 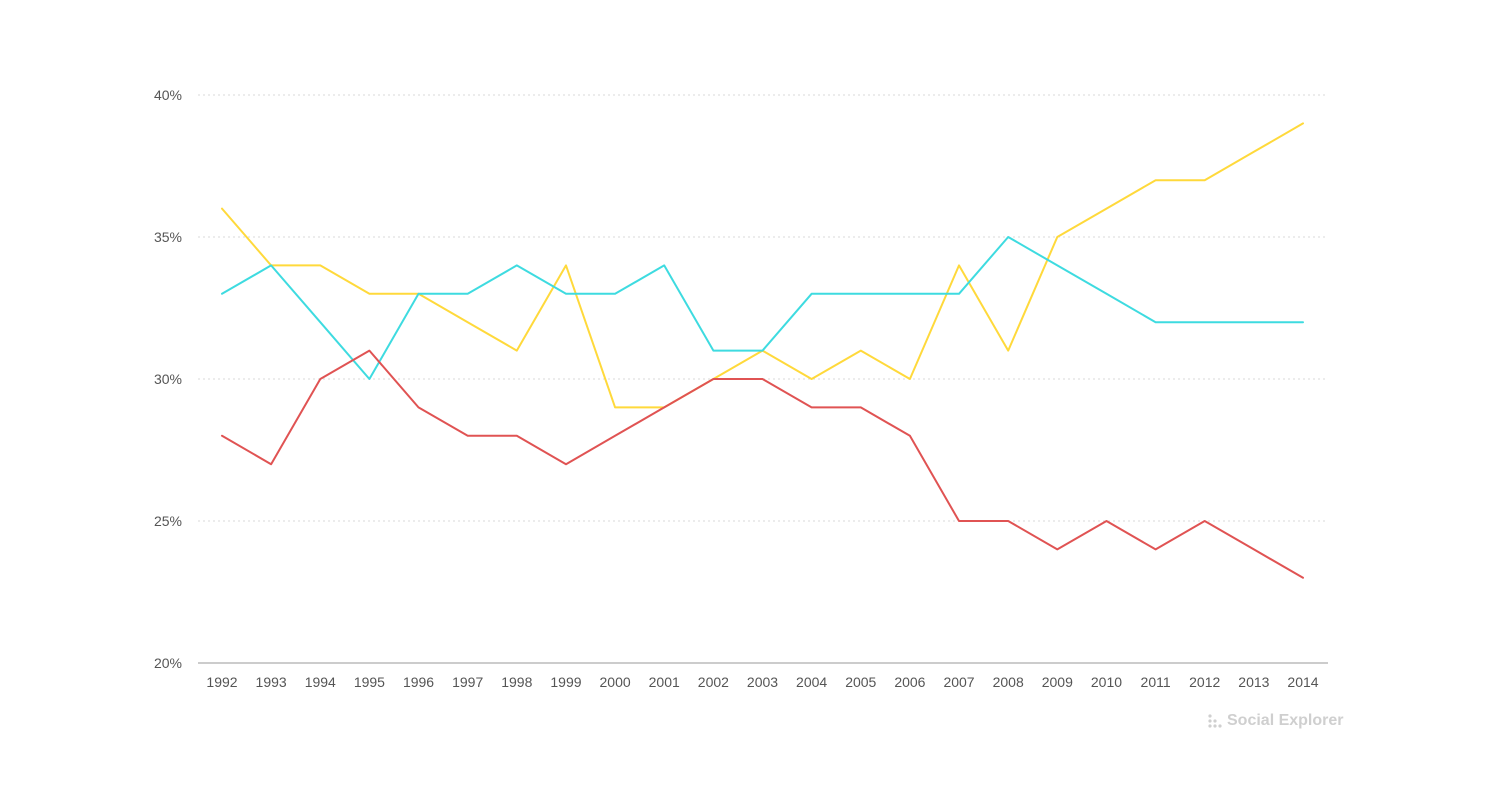 What do you see at coordinates (1253, 682) in the screenshot?
I see `x-tick-label: 2013` at bounding box center [1253, 682].